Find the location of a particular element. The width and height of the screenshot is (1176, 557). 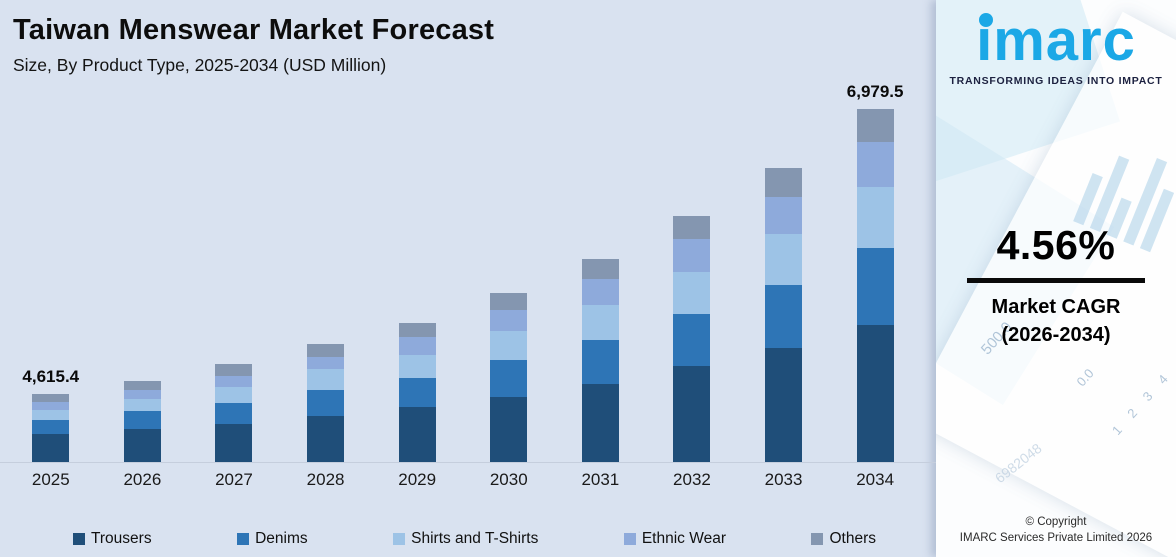

bar-segment-2033-trousers is located at coordinates (784, 405).